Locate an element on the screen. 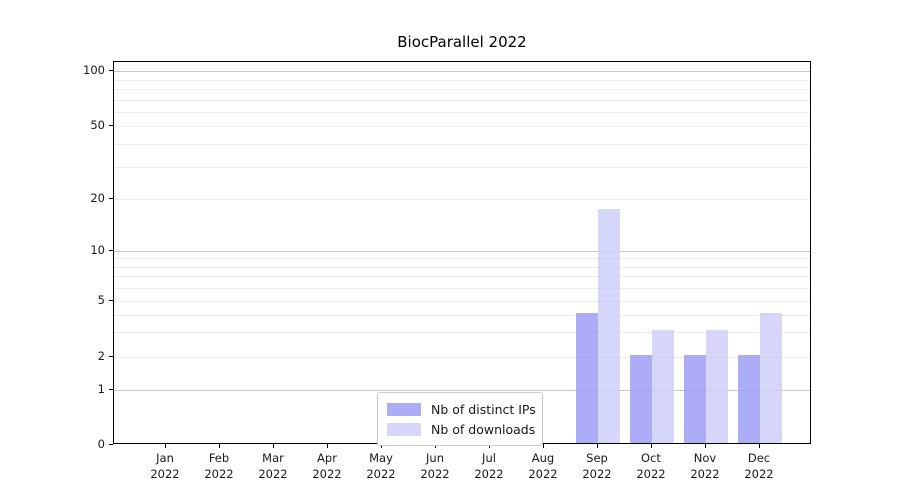 This screenshot has width=900, height=500. y-tick-label: 100 is located at coordinates (94, 70).